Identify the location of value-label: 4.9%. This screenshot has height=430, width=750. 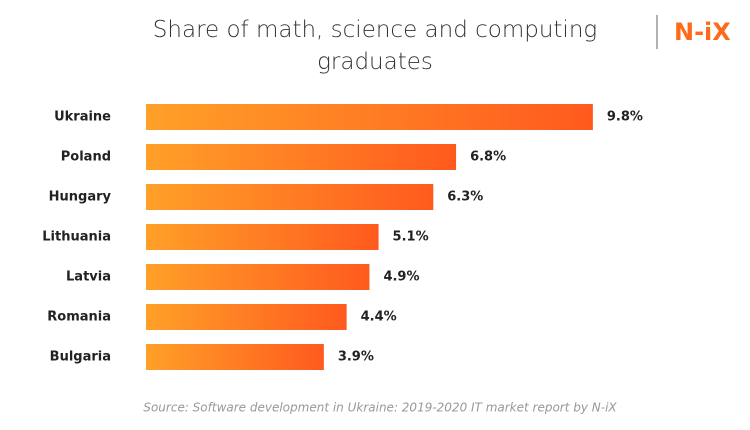
(401, 277).